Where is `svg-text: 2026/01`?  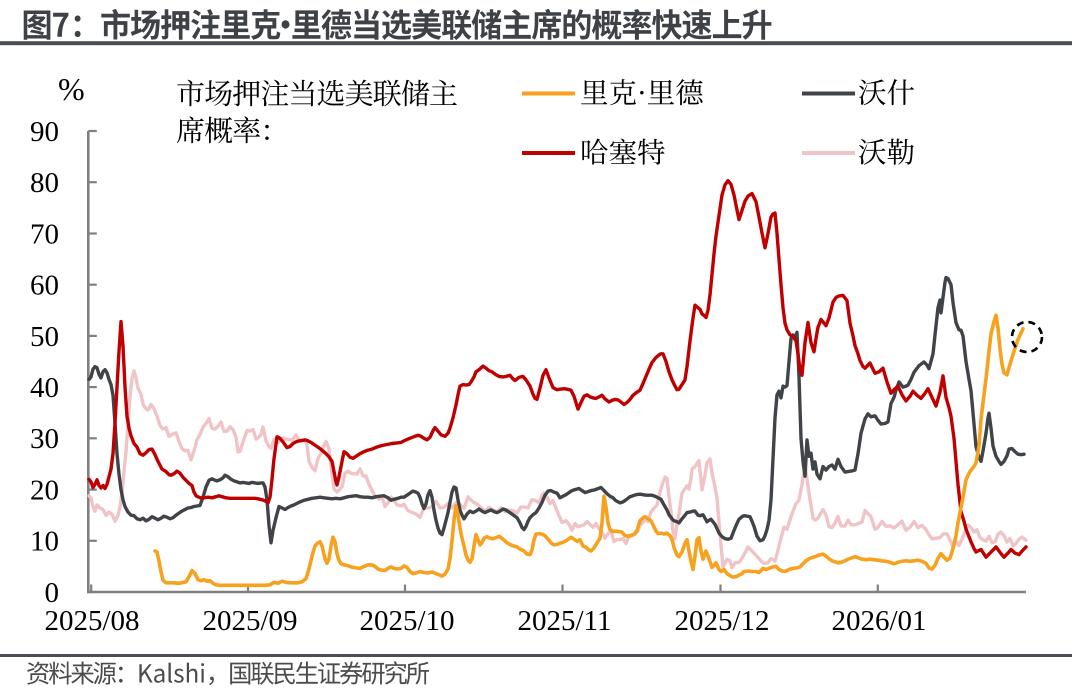
svg-text: 2026/01 is located at coordinates (878, 621).